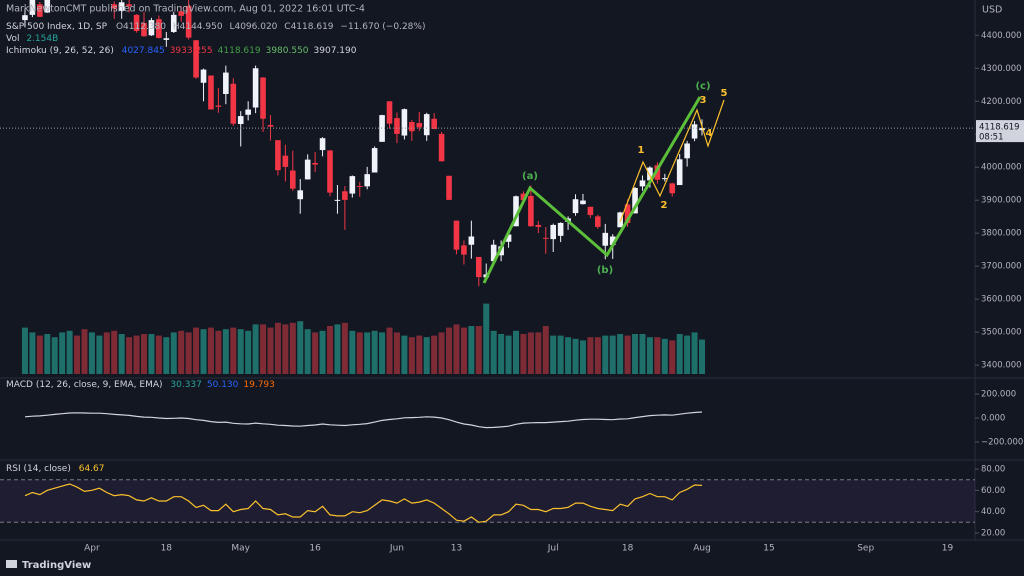 The height and width of the screenshot is (576, 1024). What do you see at coordinates (993, 533) in the screenshot?
I see `y-tick-label: 20.00` at bounding box center [993, 533].